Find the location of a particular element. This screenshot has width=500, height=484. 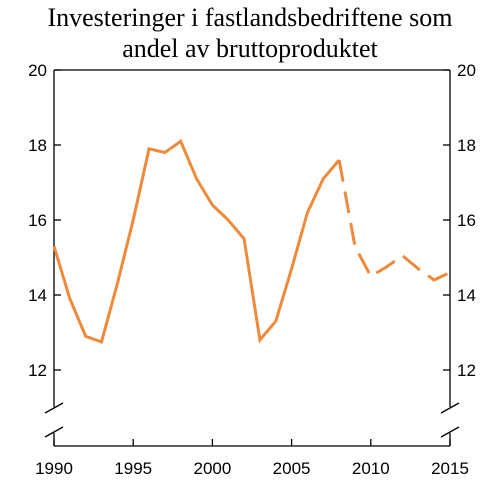

data-point-solid-2003 is located at coordinates (259, 340).